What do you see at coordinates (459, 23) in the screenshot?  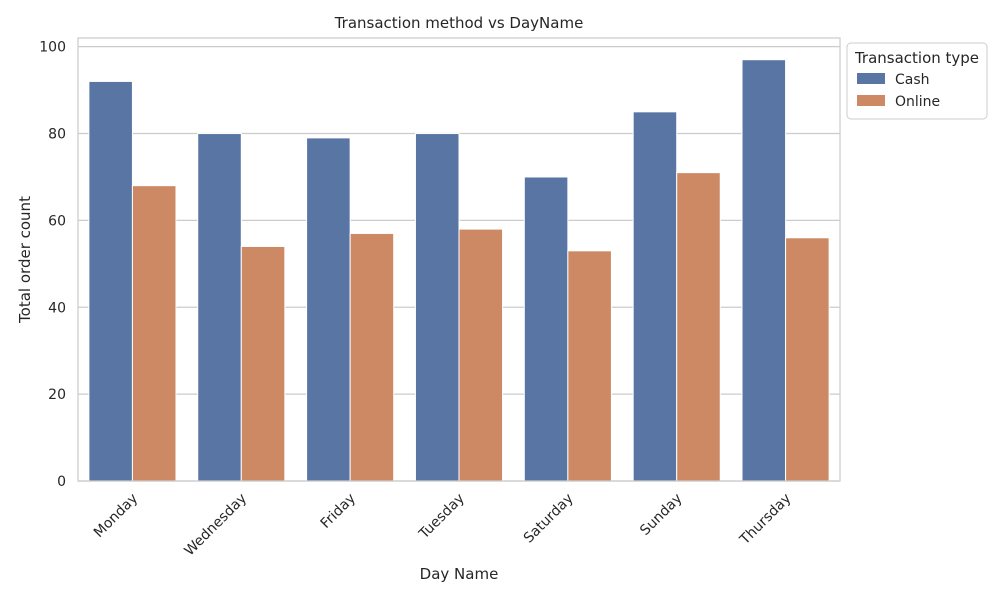 I see `chart-title: Transaction method vs DayName` at bounding box center [459, 23].